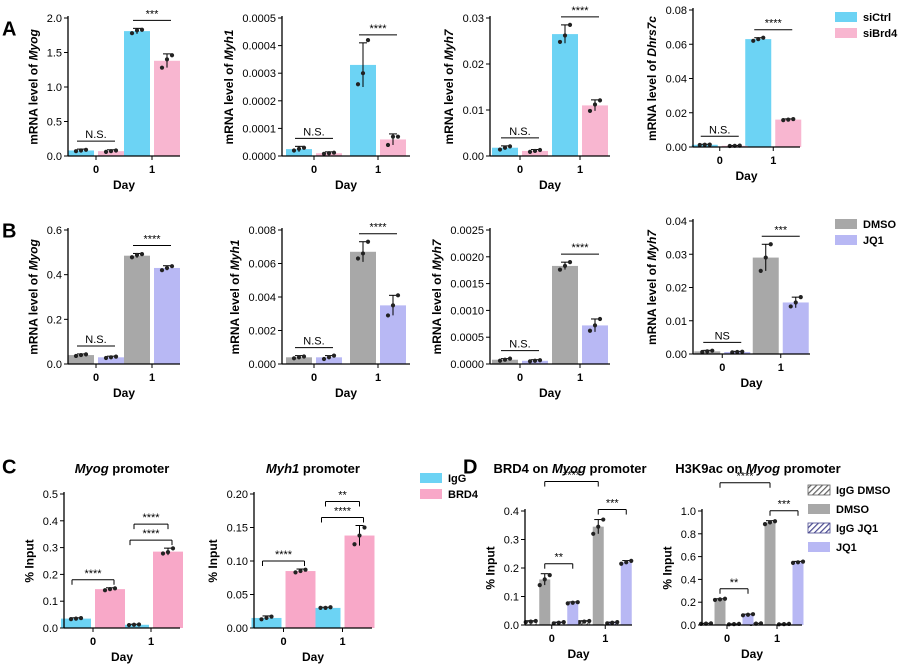  Describe the element at coordinates (50, 602) in the screenshot. I see `y-tick-label-C1: 0.1` at that location.